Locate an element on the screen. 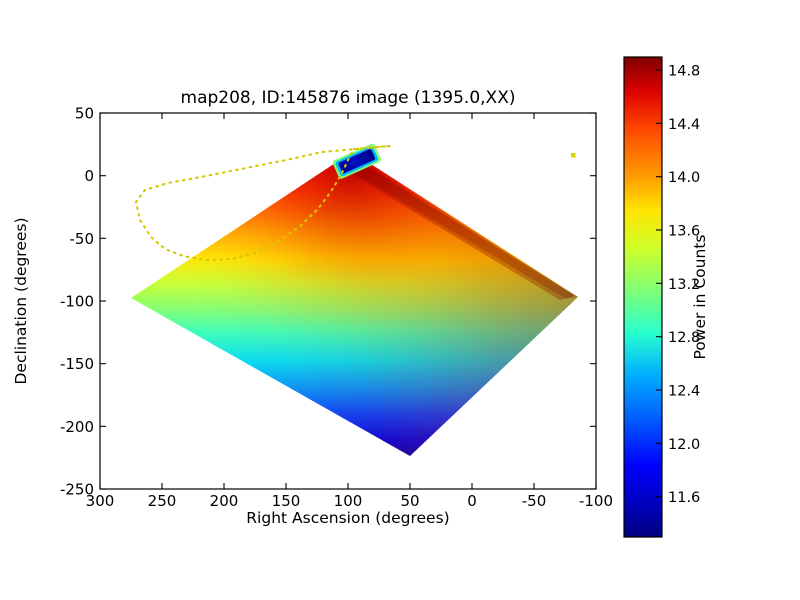 This screenshot has width=800, height=600. x-tick-label: 100 is located at coordinates (348, 501).